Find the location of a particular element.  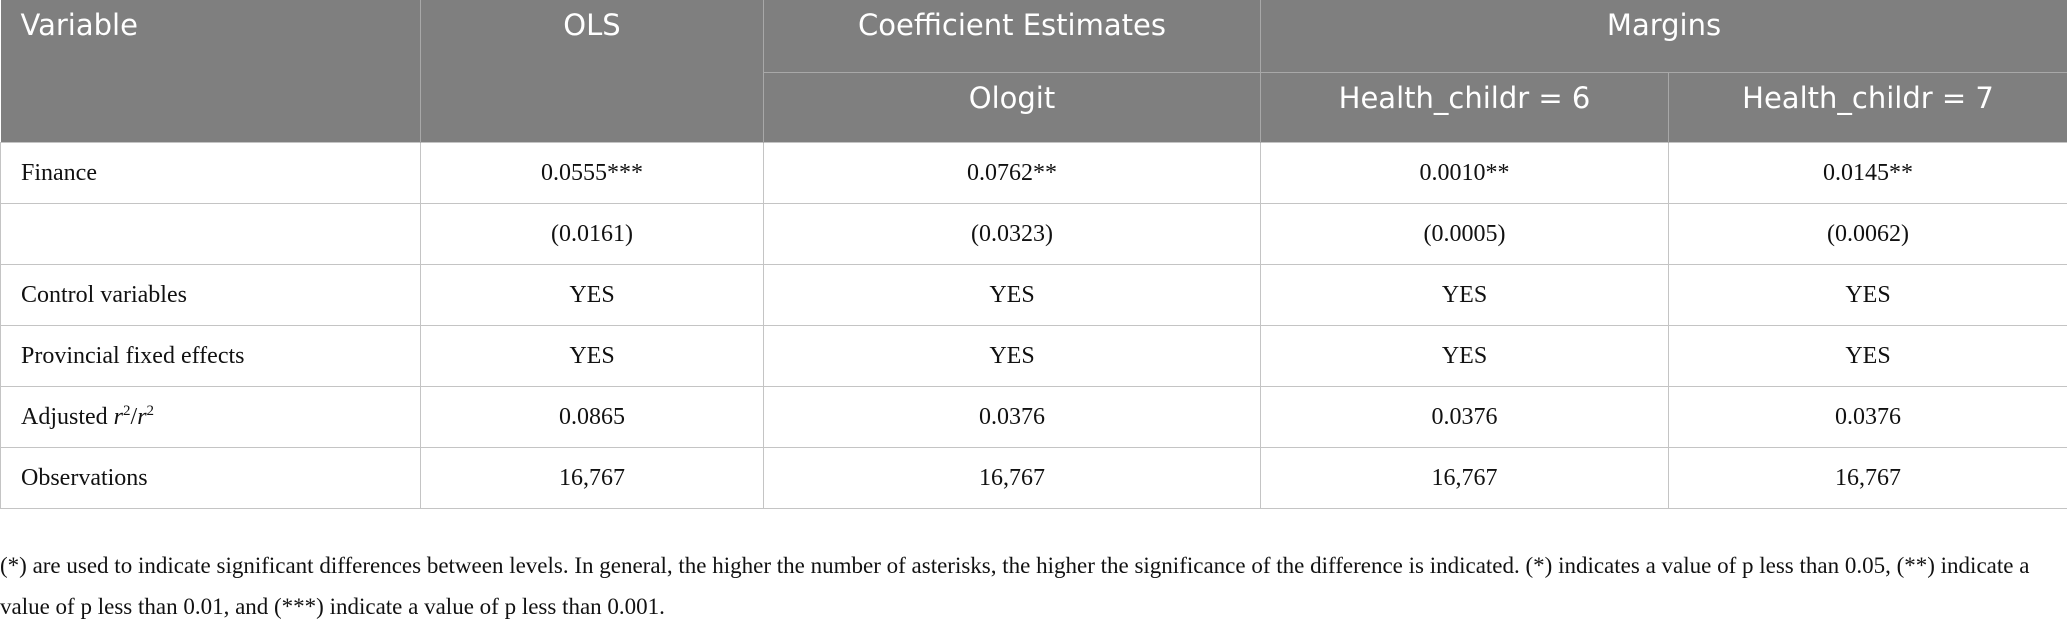

table-cell: 0.0762** is located at coordinates (1012, 173).